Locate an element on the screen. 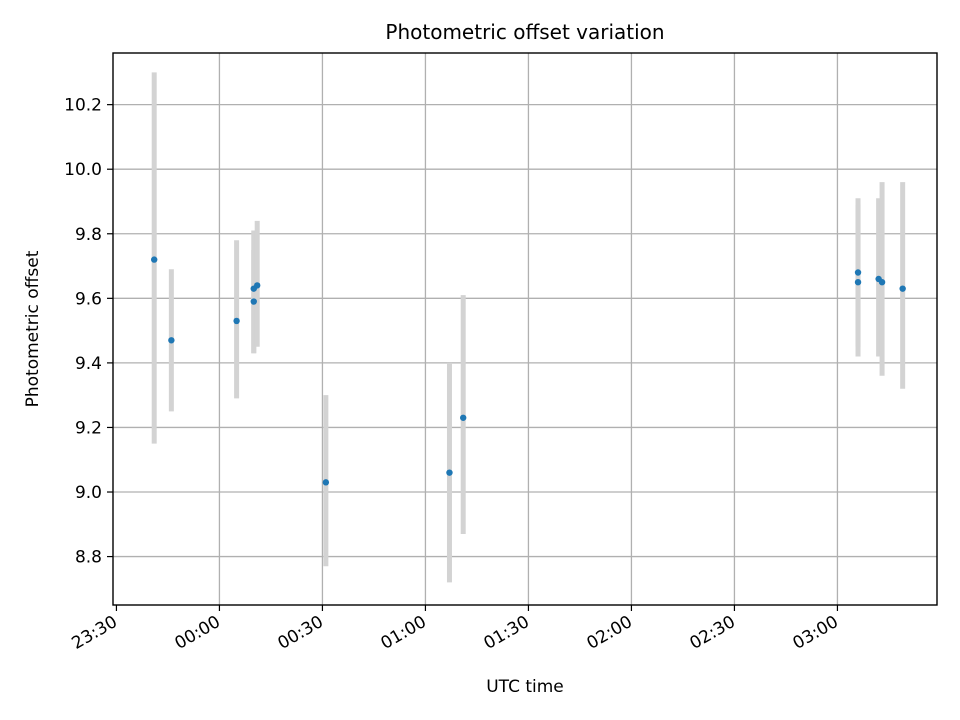 The image size is (960, 720). y-axis-label: Photometric offset is located at coordinates (33, 328).